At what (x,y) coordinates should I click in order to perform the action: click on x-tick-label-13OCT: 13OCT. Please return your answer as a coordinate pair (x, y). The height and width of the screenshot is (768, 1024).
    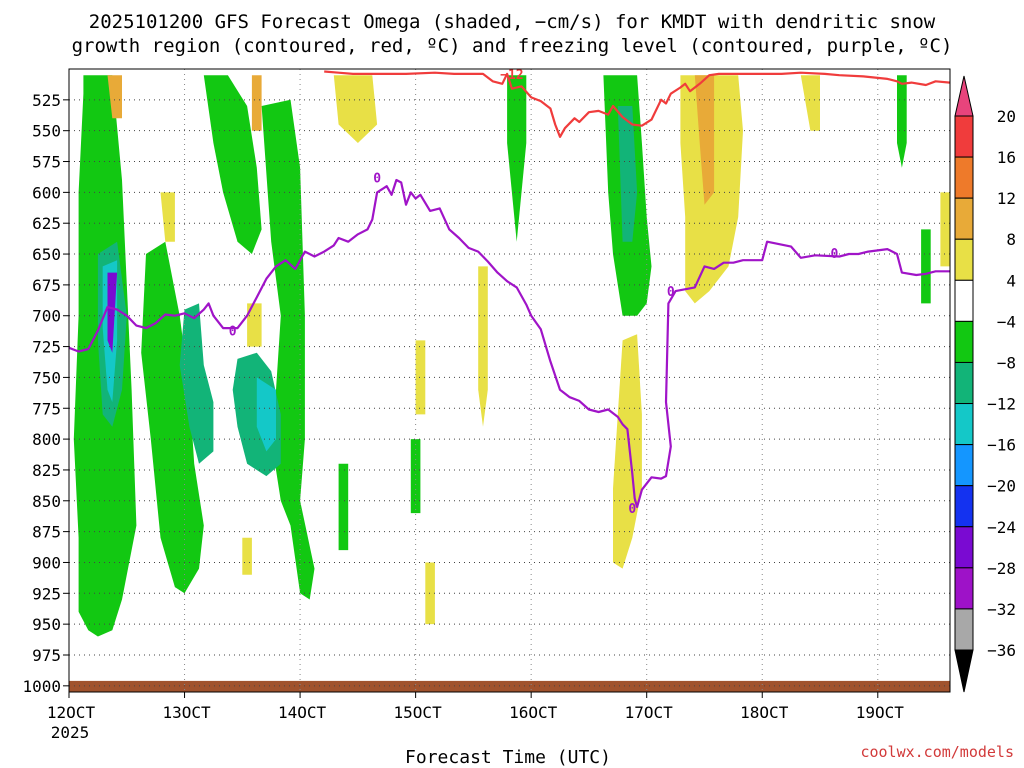
    Looking at the image, I should click on (186, 712).